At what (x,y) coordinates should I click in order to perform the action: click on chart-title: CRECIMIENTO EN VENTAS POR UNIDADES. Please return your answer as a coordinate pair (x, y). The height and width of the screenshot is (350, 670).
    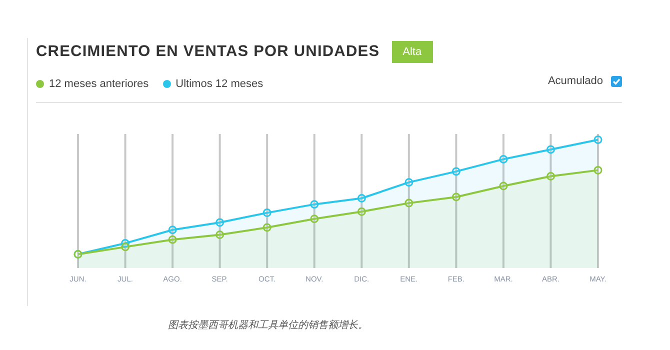
    Looking at the image, I should click on (208, 52).